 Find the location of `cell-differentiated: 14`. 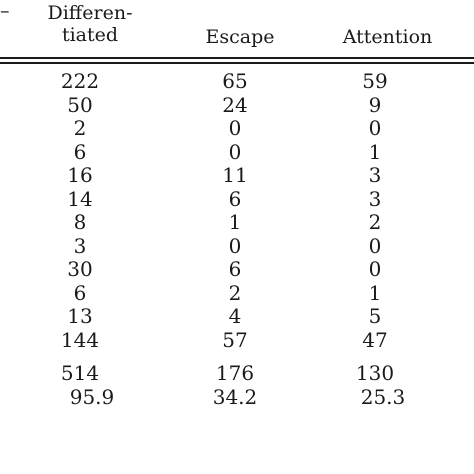

cell-differentiated: 14 is located at coordinates (80, 198).